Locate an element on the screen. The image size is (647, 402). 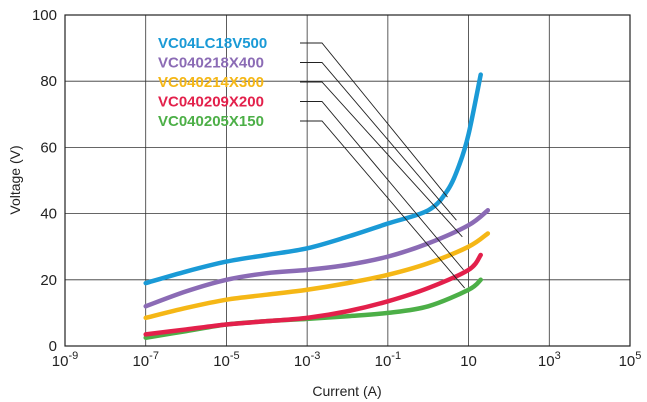
y-tick-label: 40 is located at coordinates (48, 214).